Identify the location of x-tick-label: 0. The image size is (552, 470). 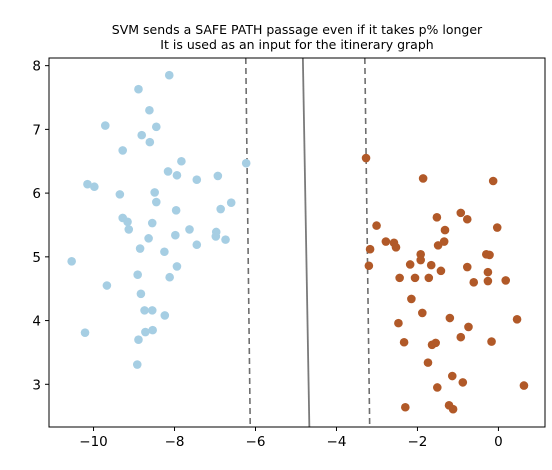
(498, 442).